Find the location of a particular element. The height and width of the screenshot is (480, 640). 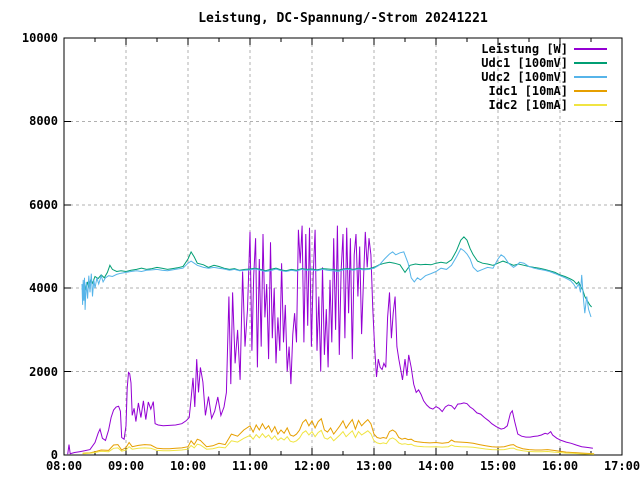

x-axis-tick-label: 10:00 is located at coordinates (188, 466).